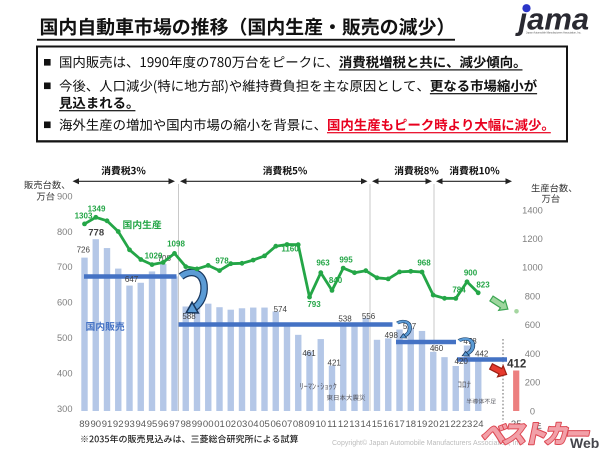  Describe the element at coordinates (174, 424) in the screenshot. I see `svg-text: 97` at that location.